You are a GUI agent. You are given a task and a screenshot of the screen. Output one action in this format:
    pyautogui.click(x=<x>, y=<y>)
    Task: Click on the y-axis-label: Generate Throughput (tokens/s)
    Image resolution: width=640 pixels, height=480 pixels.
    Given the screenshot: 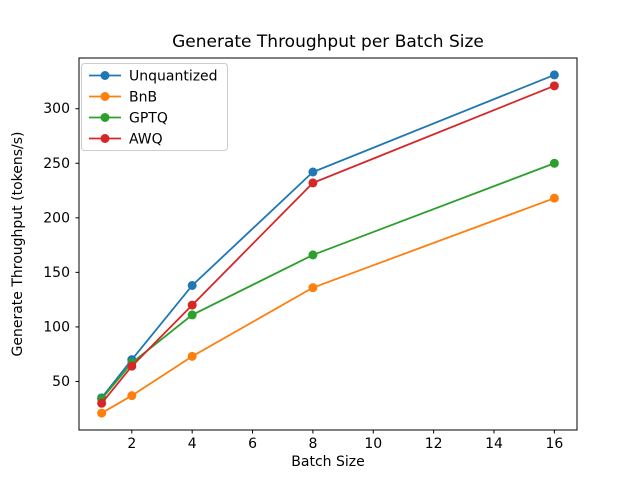 What is the action you would take?
    pyautogui.click(x=18, y=244)
    